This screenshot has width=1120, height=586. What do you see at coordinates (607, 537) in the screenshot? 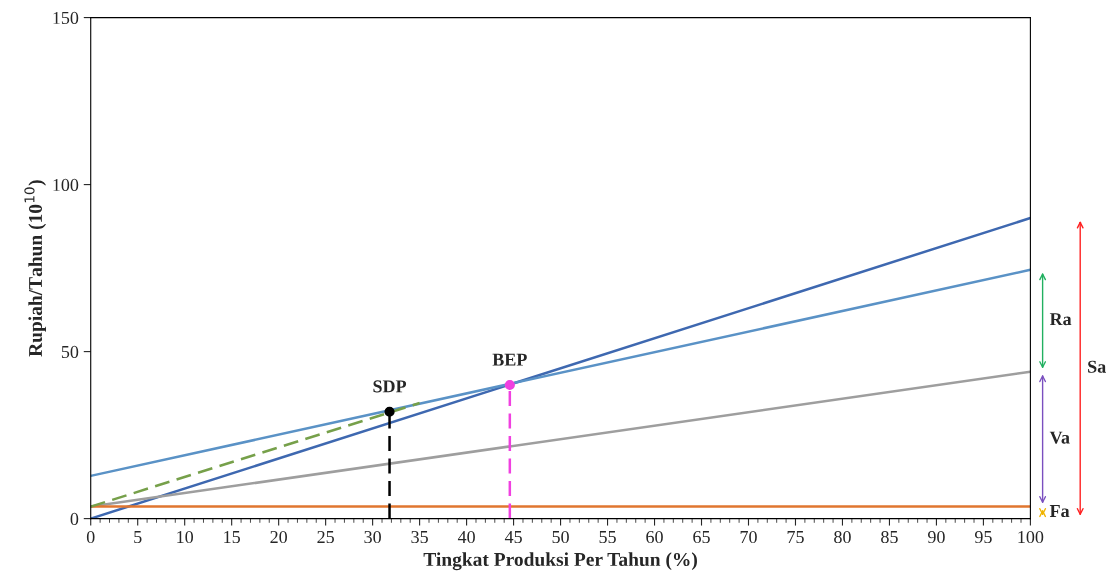
I see `x-tick-label: 55` at bounding box center [607, 537].